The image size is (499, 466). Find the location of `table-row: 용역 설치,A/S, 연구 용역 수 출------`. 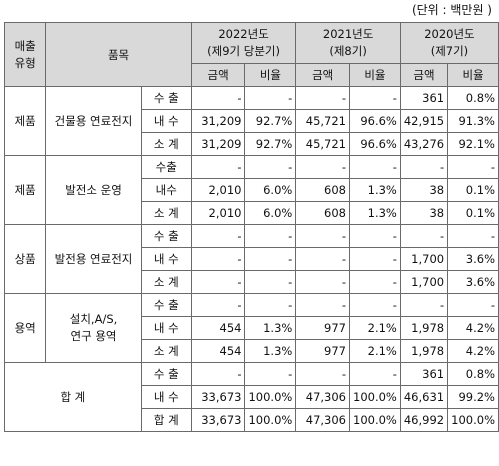

table-row: 용역 설치,A/S, 연구 용역 수 출------ is located at coordinates (251, 328).